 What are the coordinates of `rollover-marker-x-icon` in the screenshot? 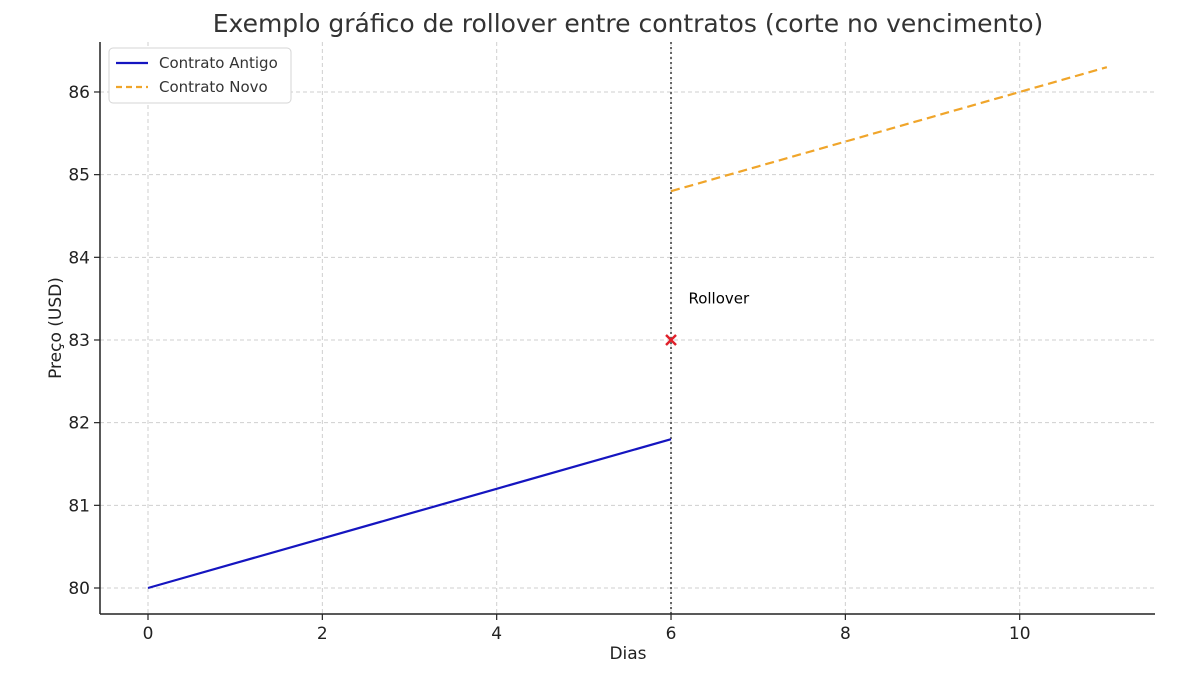 It's located at (671, 340).